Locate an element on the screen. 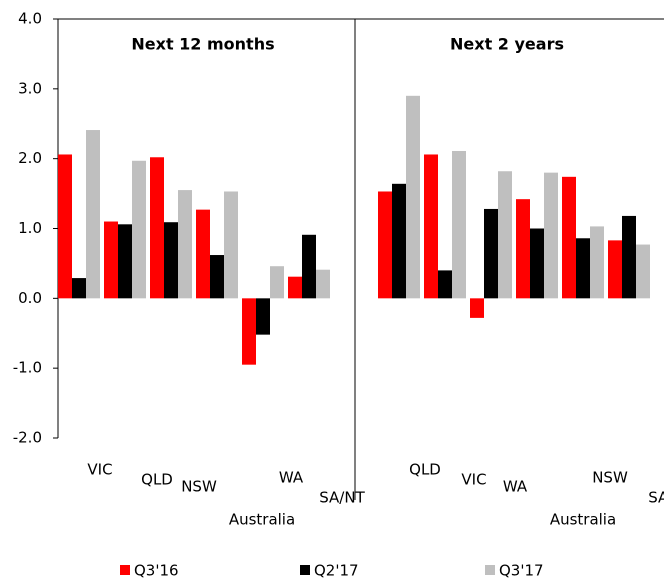 The height and width of the screenshot is (578, 664). y-tick-label: 3.0 is located at coordinates (30, 88).